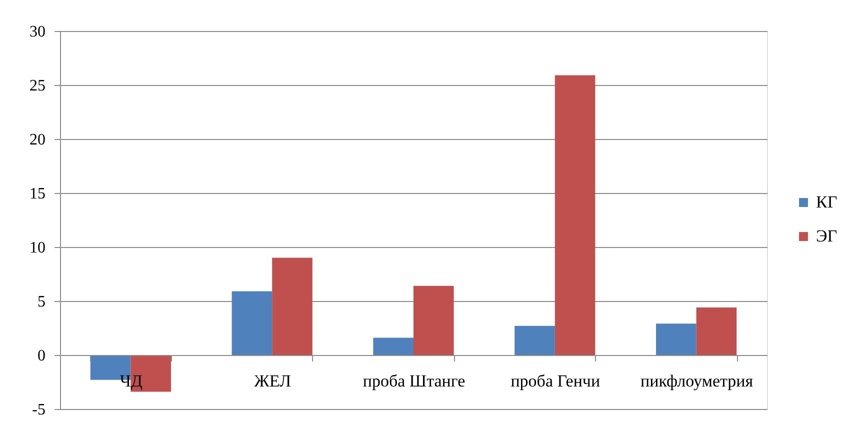 The image size is (842, 423). I want to click on y-tick-label: 30, so click(38, 32).